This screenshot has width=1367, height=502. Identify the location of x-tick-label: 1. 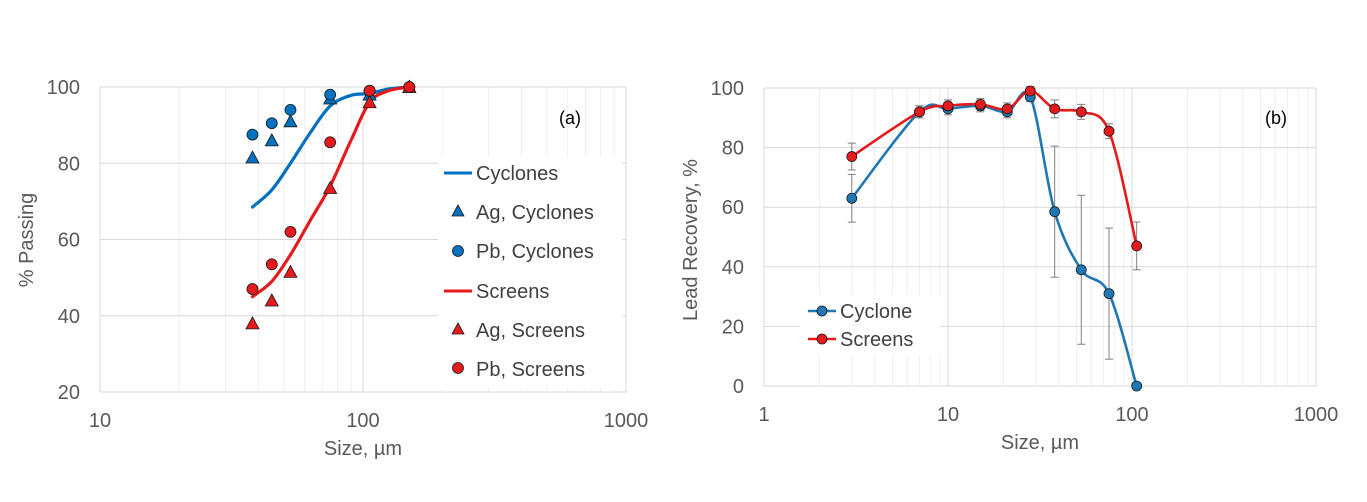
(763, 415).